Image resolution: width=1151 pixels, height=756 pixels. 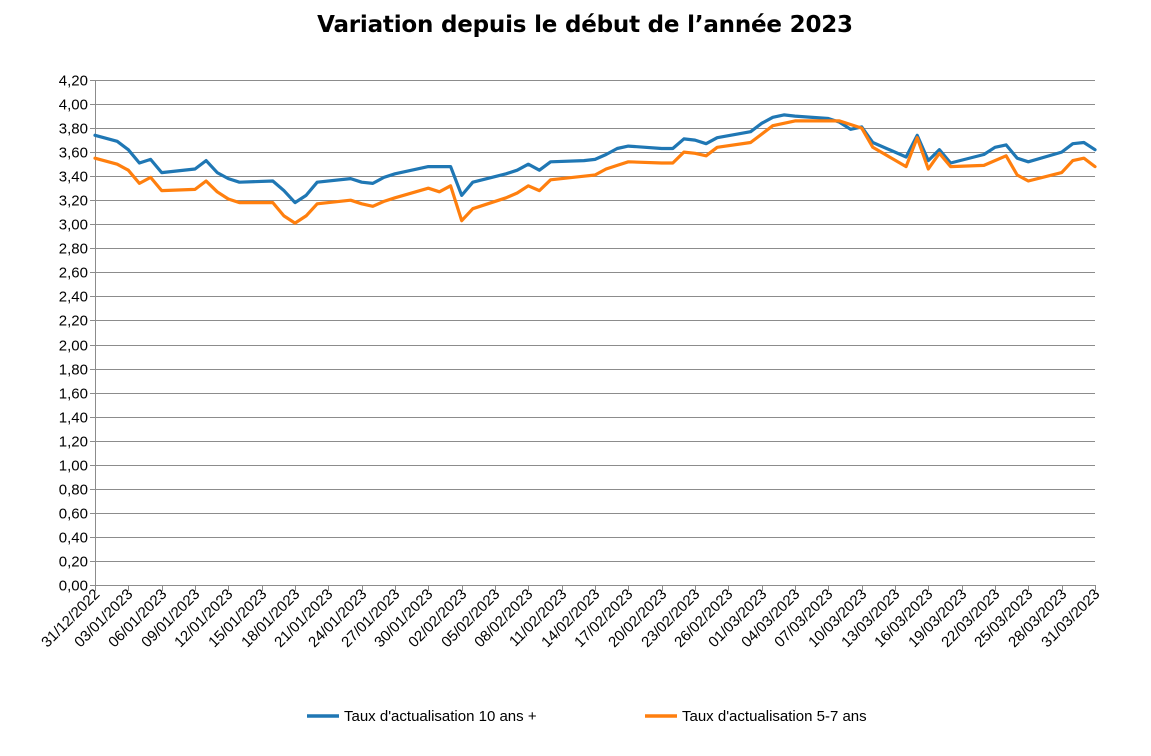 What do you see at coordinates (73, 81) in the screenshot?
I see `y-tick-label: 4,20` at bounding box center [73, 81].